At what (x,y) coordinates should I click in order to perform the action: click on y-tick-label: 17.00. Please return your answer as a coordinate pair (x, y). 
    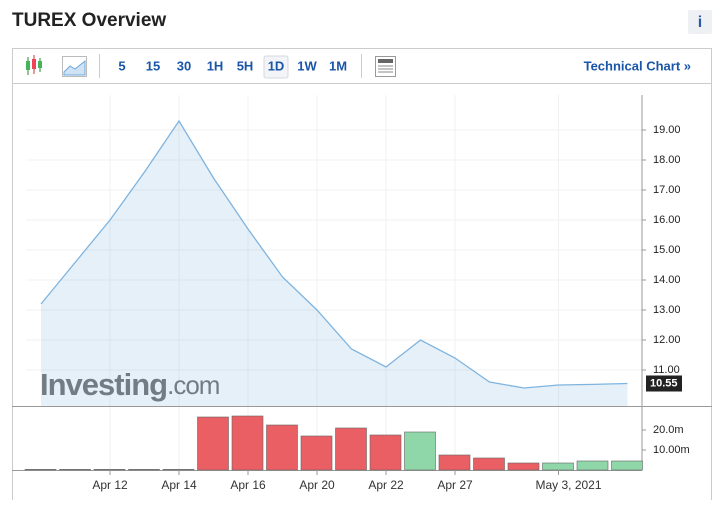
    Looking at the image, I should click on (667, 190).